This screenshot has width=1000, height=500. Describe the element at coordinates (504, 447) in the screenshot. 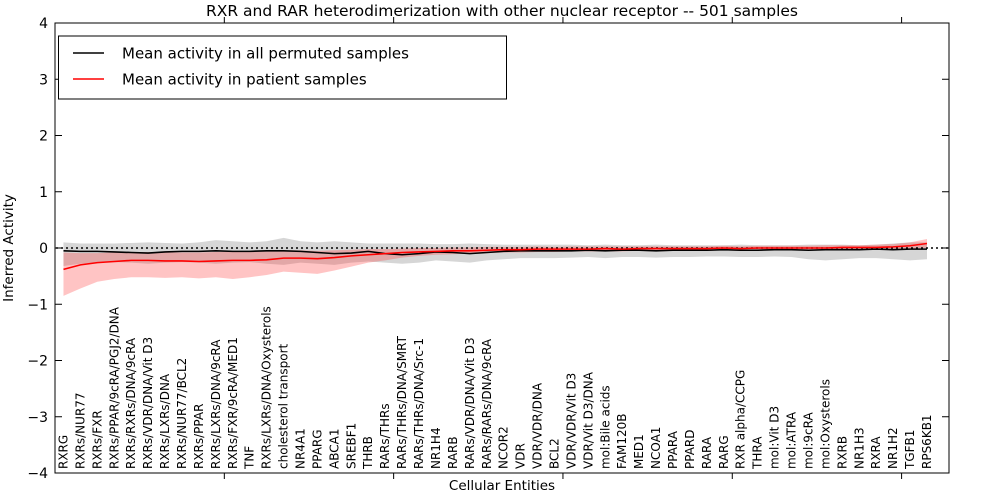

I see `x-category-label: NCOR2` at that location.